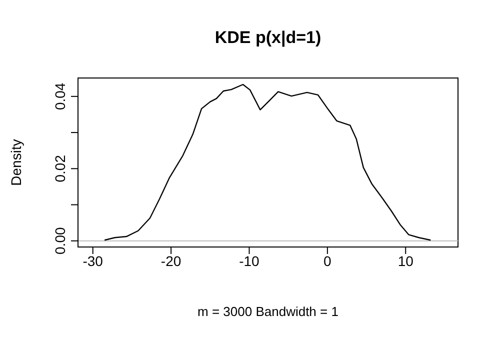 The image size is (498, 344). I want to click on x-tick-label: -20, so click(171, 260).